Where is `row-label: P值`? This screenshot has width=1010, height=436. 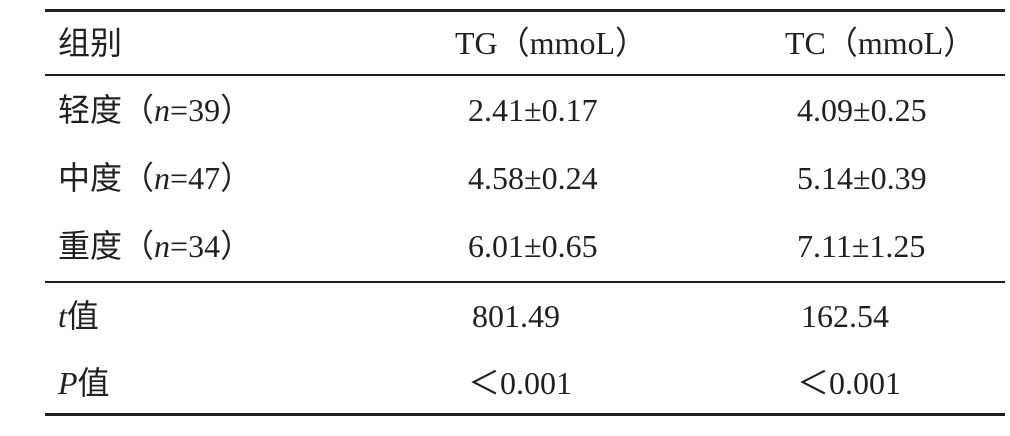
row-label: P值 is located at coordinates (84, 383).